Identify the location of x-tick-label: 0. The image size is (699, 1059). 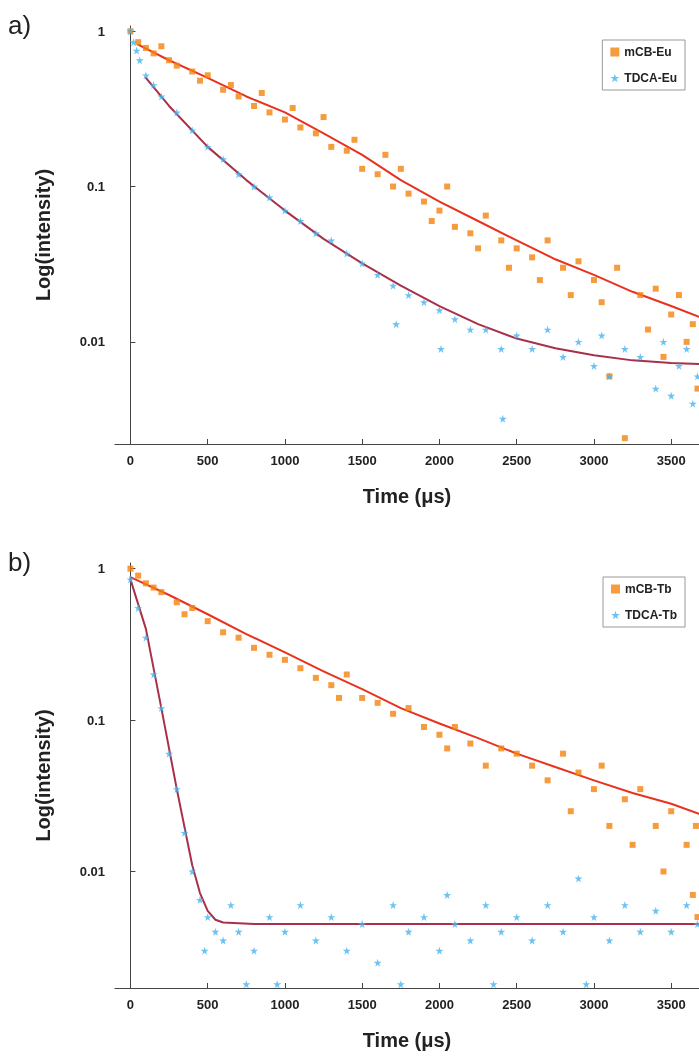
(130, 460).